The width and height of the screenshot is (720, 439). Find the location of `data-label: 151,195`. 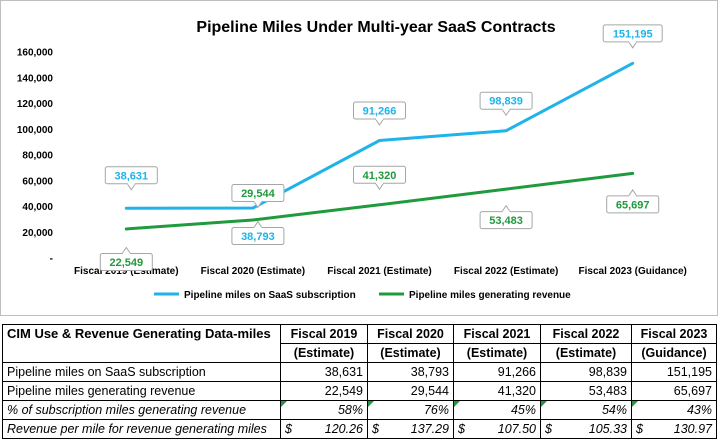

data-label: 151,195 is located at coordinates (633, 34).